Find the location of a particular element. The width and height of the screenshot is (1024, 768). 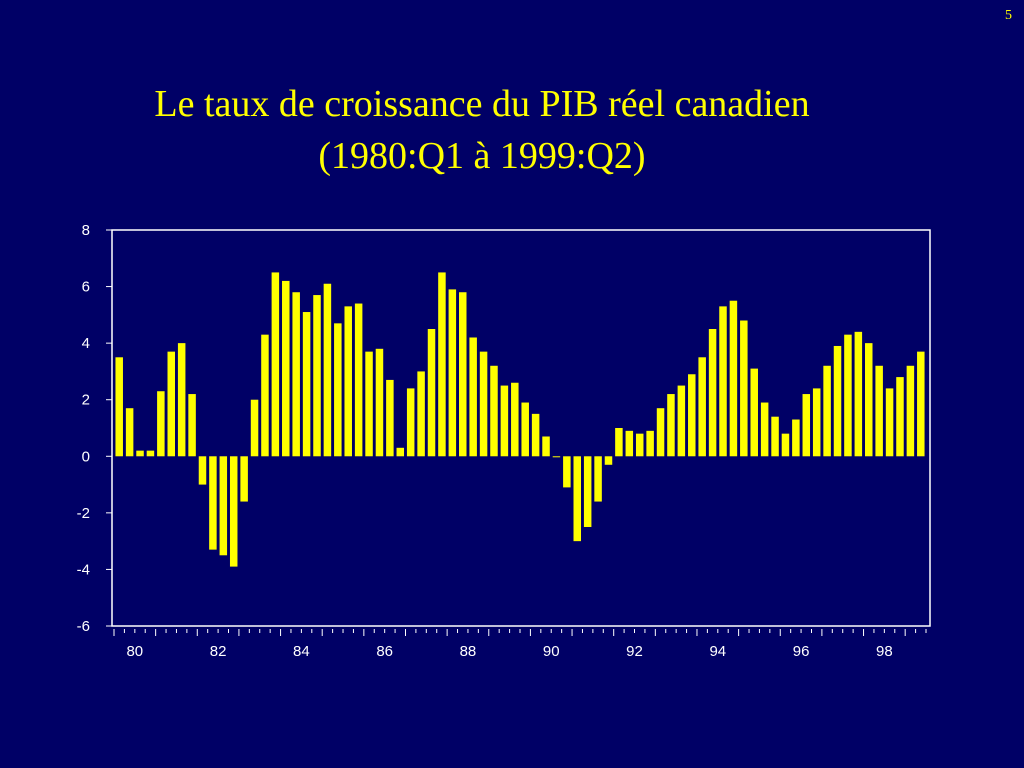

x-tick-label: 98 is located at coordinates (884, 651).